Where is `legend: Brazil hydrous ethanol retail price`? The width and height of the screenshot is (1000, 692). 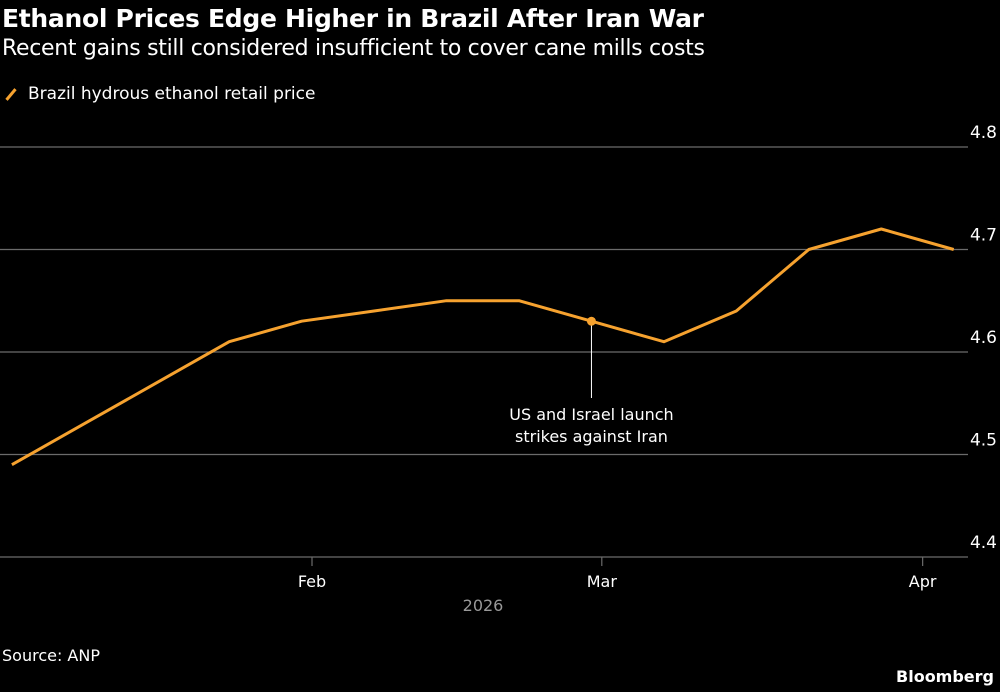 legend: Brazil hydrous ethanol retail price is located at coordinates (159, 94).